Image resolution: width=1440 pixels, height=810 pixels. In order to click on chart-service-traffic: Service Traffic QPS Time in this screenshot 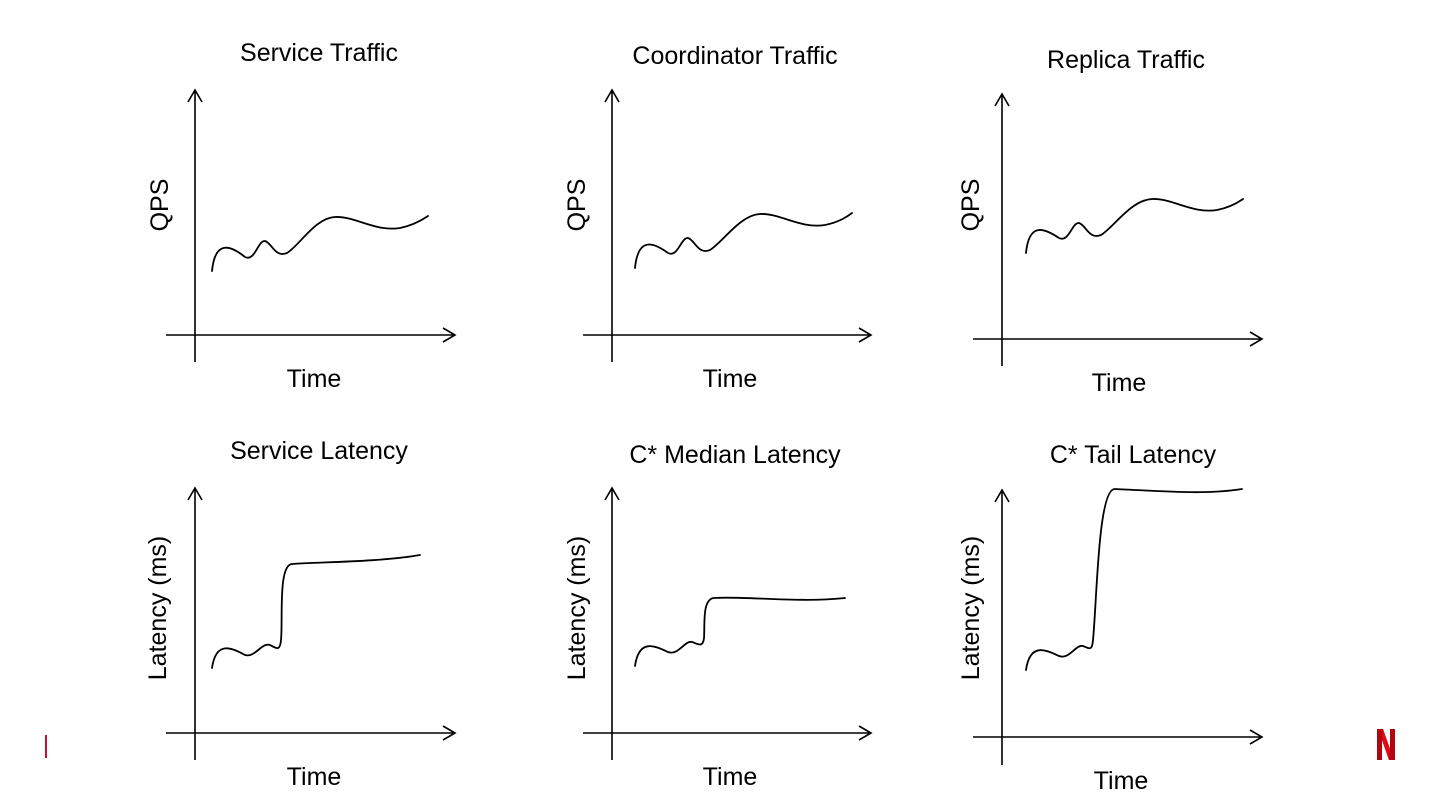, I will do `click(301, 216)`.